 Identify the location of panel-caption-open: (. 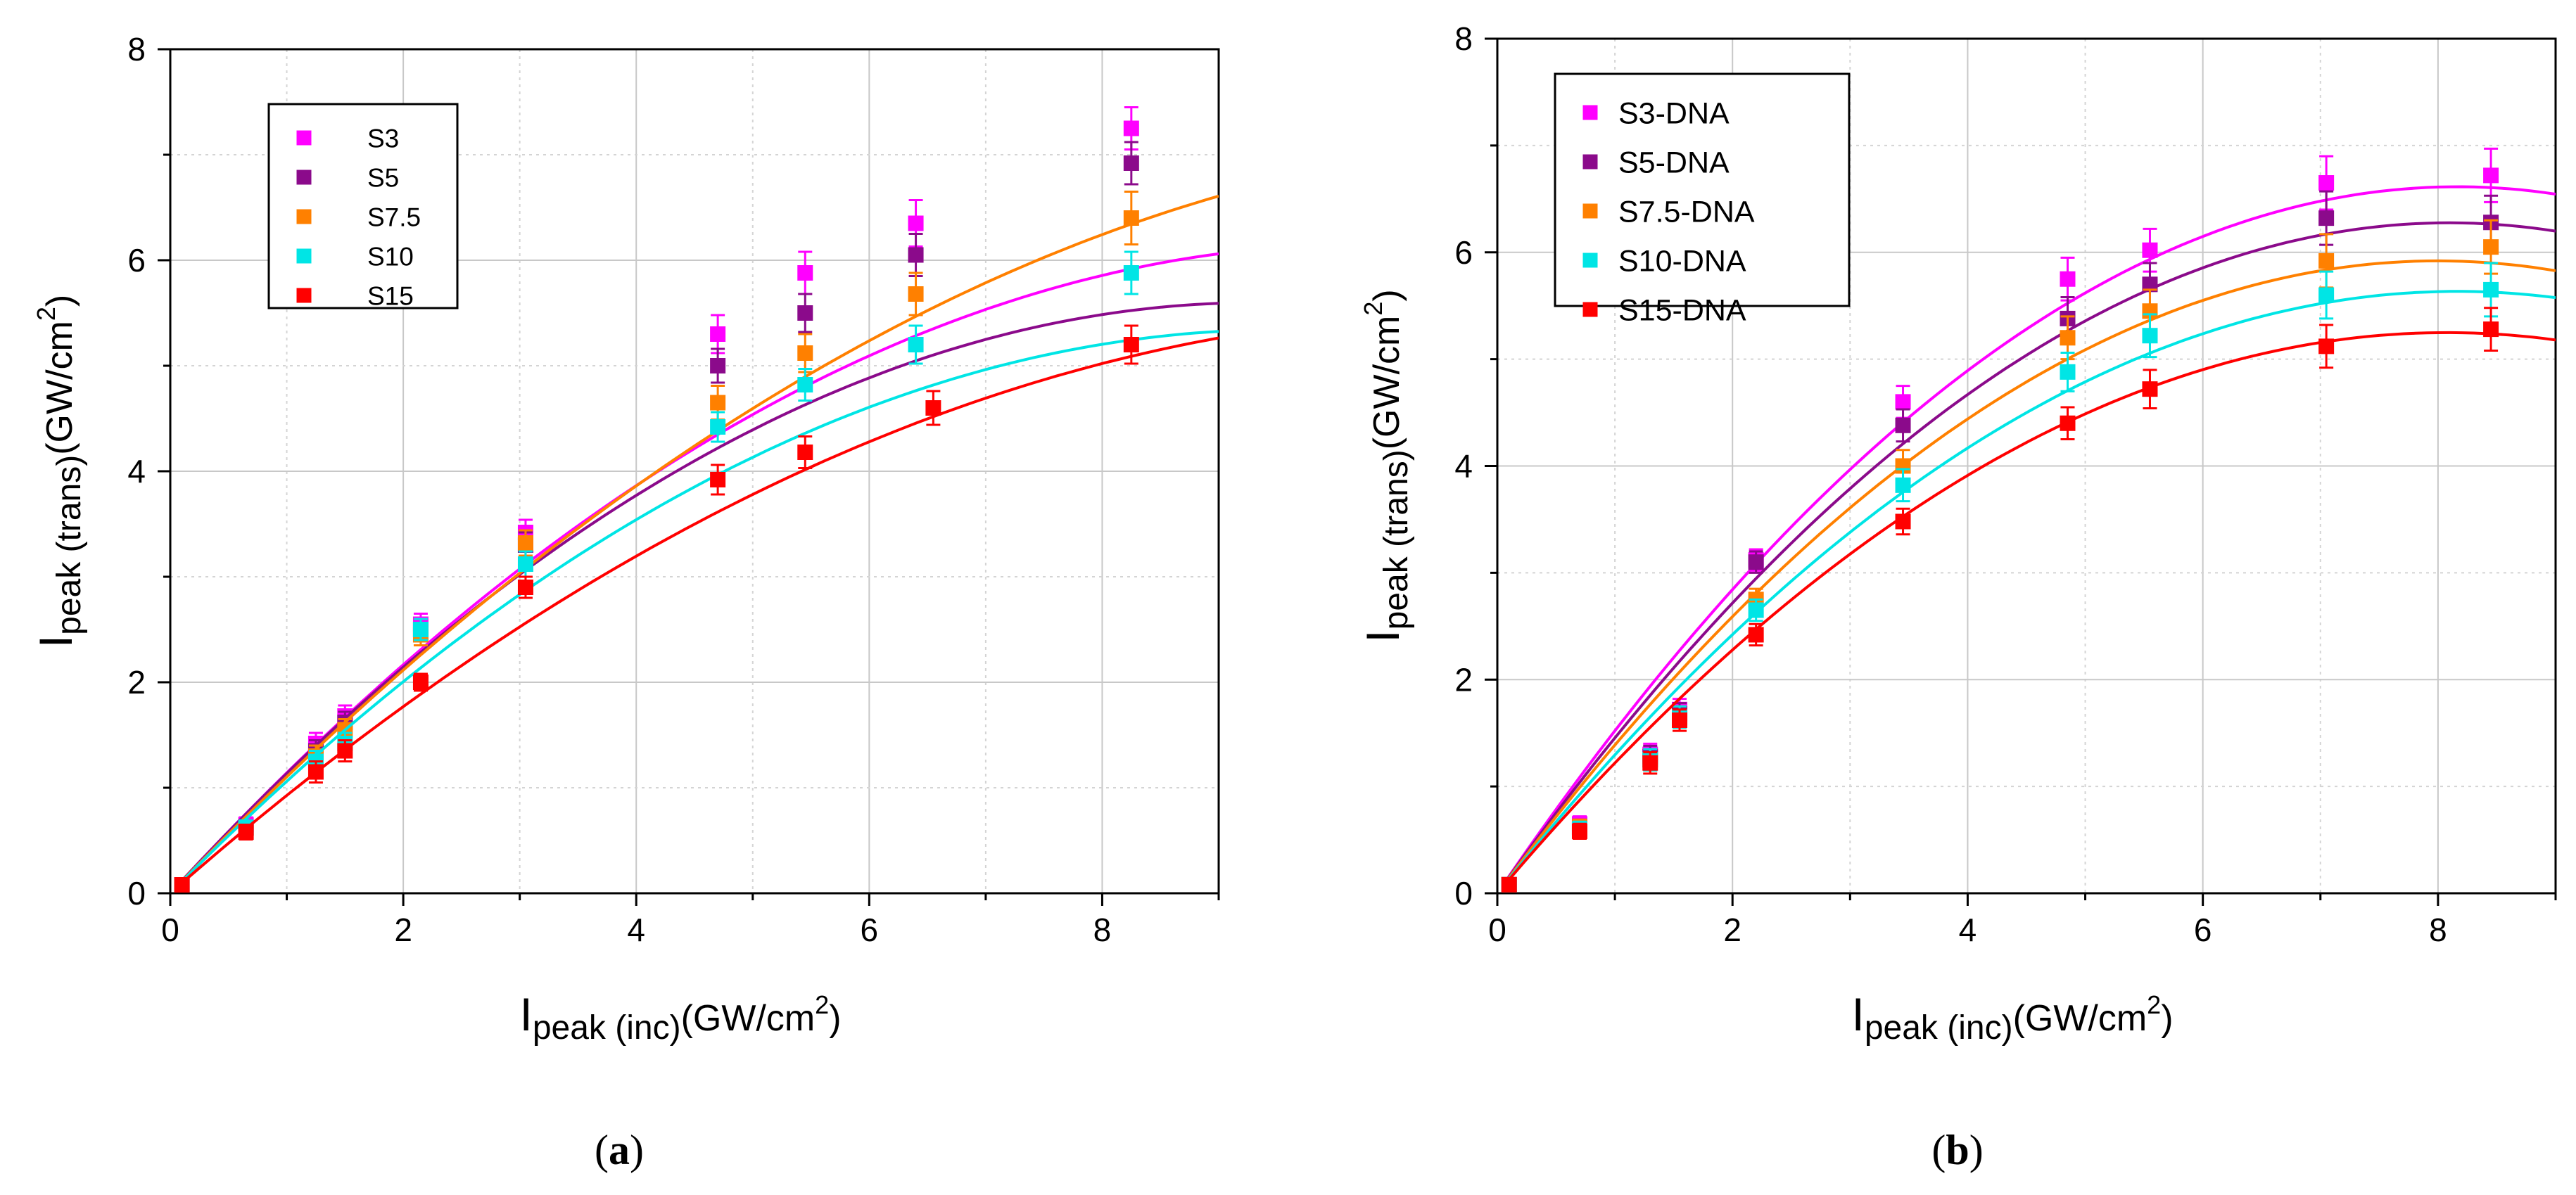
(1938, 1150).